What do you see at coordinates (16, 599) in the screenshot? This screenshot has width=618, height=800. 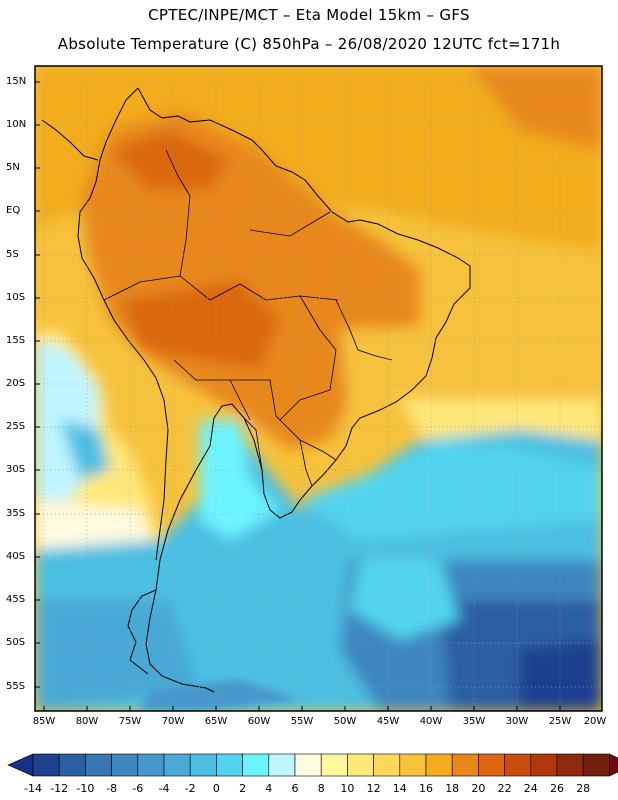 I see `lat-label: 45S` at bounding box center [16, 599].